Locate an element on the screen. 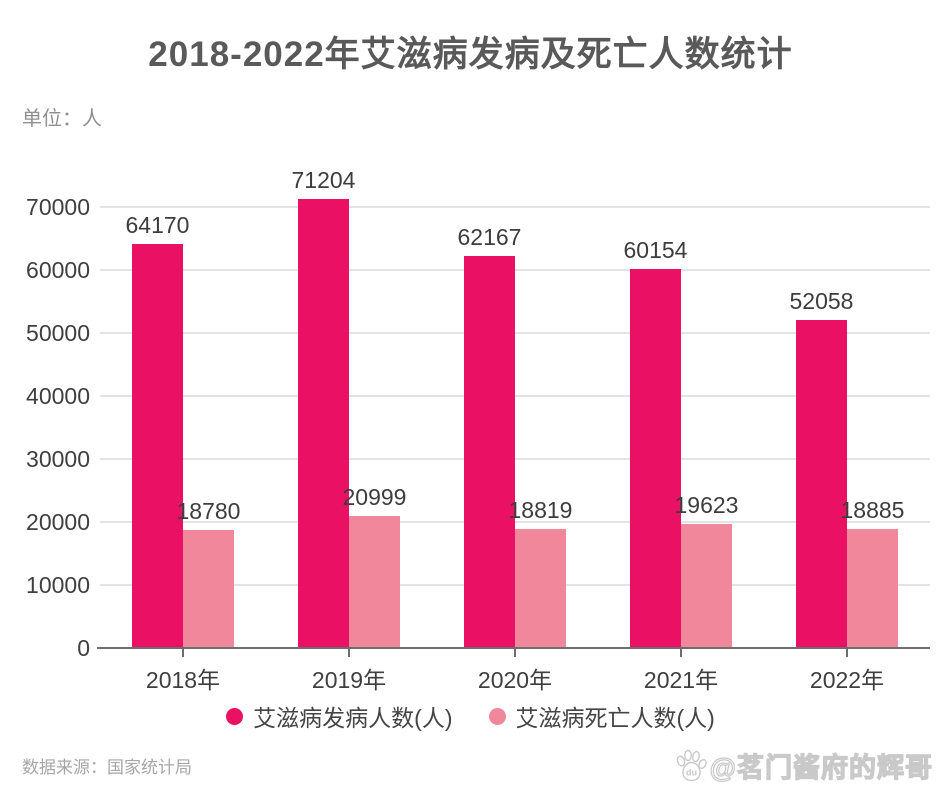  chart-legend: 艾滋病发病人数(人) 艾滋病死亡人数(人) is located at coordinates (470, 716).